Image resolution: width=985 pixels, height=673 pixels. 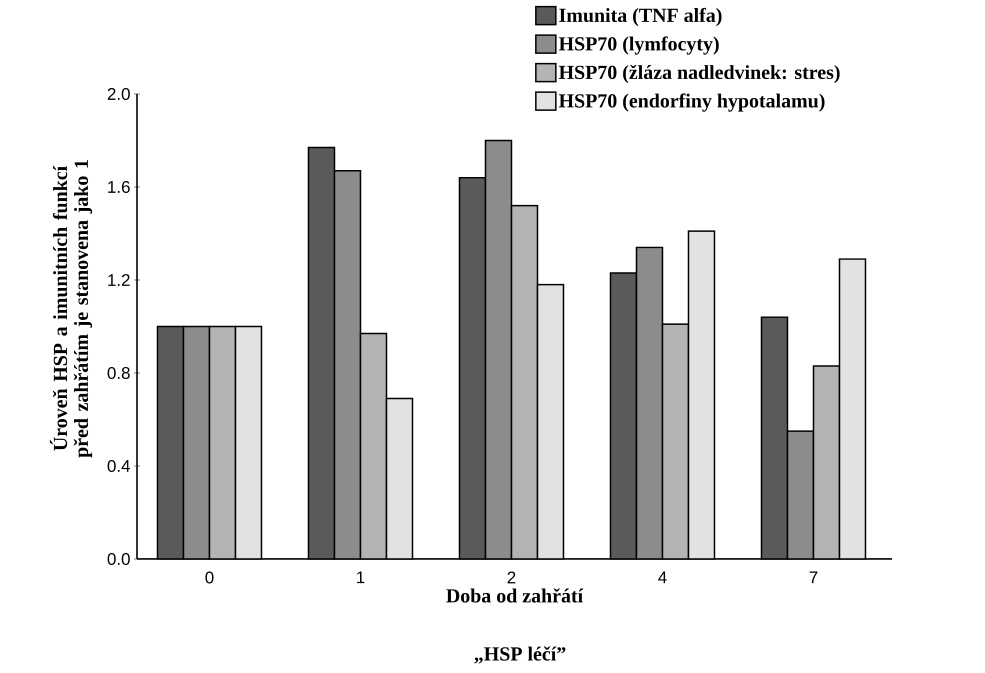 What do you see at coordinates (119, 94) in the screenshot?
I see `y-tick-label: 2.0` at bounding box center [119, 94].